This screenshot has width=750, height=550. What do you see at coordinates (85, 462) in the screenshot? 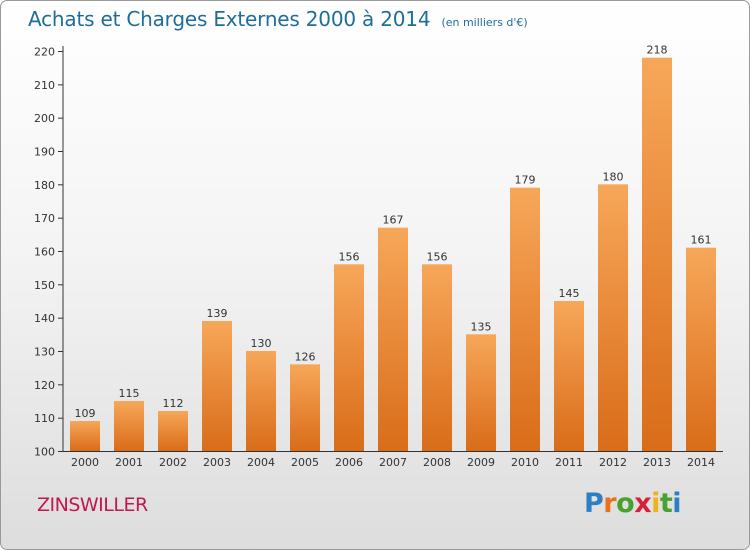
I see `x-tick-label: 2000` at bounding box center [85, 462].